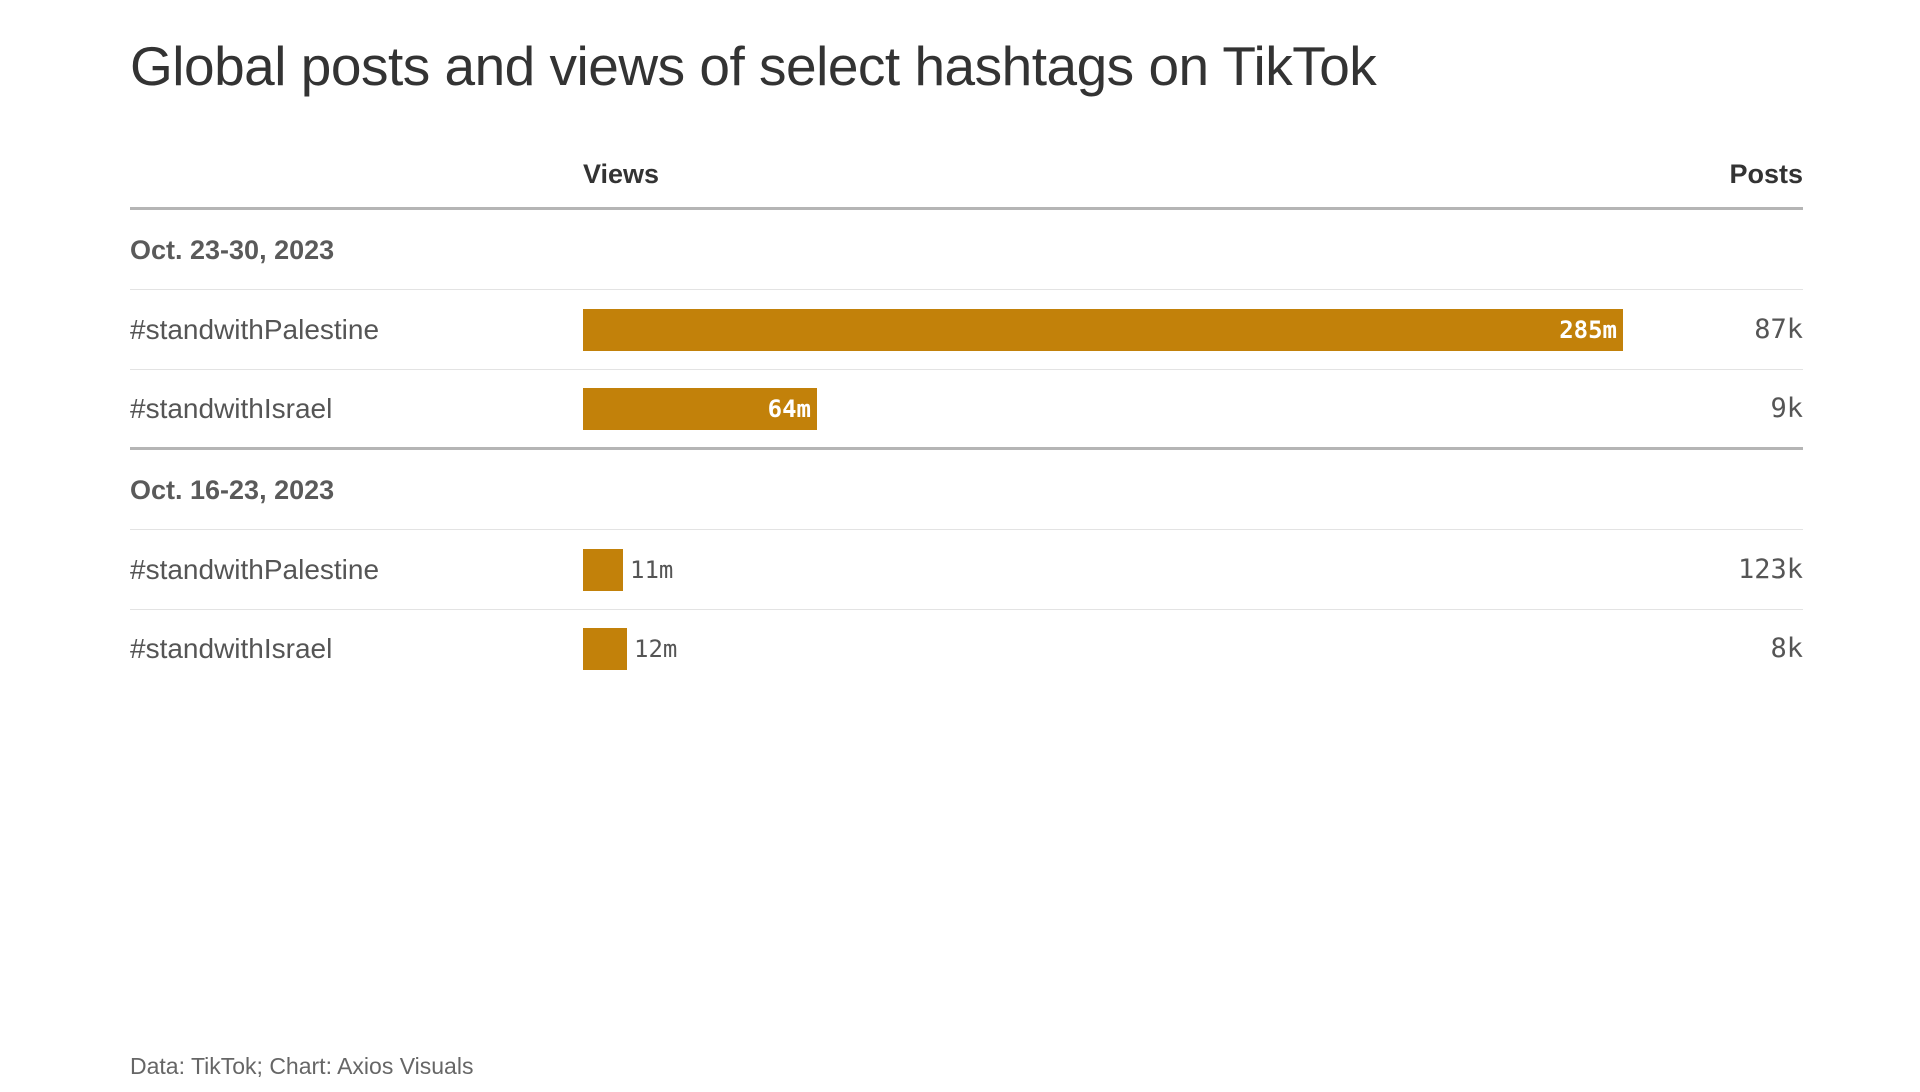 The height and width of the screenshot is (1092, 1920). I want to click on views-value-label: 285m, so click(1588, 330).